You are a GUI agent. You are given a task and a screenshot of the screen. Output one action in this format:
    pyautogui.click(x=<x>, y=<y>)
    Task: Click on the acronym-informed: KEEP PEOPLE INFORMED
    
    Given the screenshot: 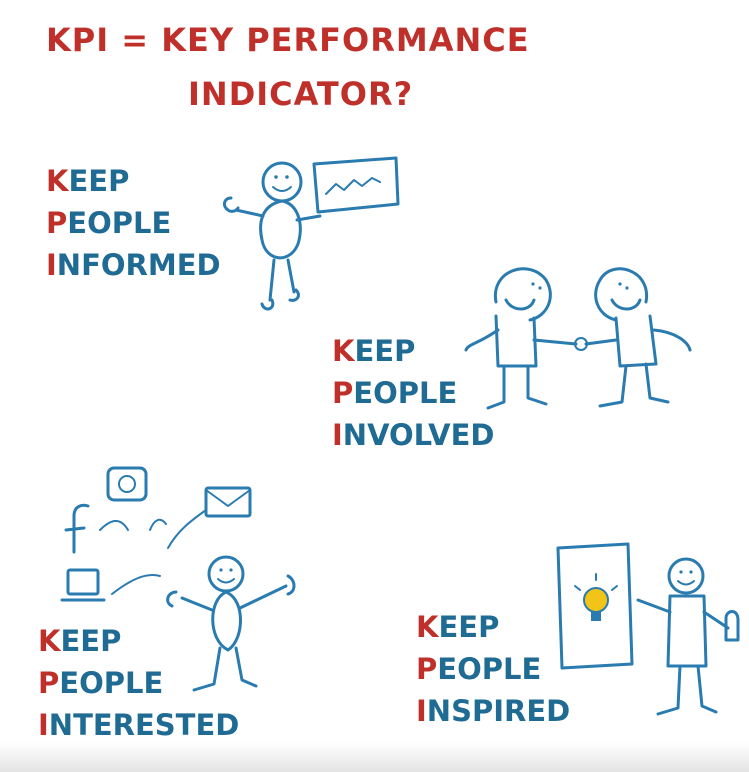 What is the action you would take?
    pyautogui.click(x=133, y=223)
    